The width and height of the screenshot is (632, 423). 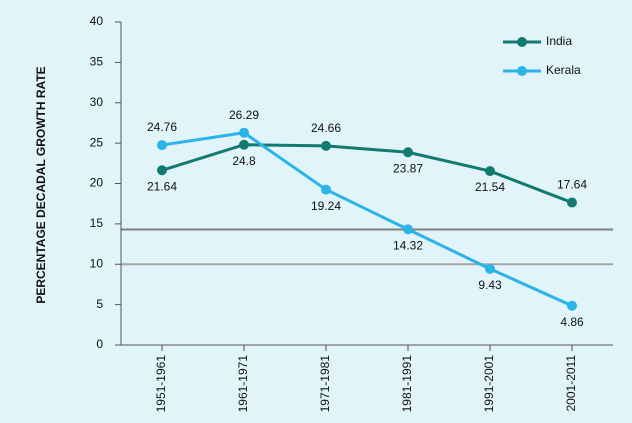 What do you see at coordinates (99, 344) in the screenshot?
I see `y-tick-label: 0` at bounding box center [99, 344].